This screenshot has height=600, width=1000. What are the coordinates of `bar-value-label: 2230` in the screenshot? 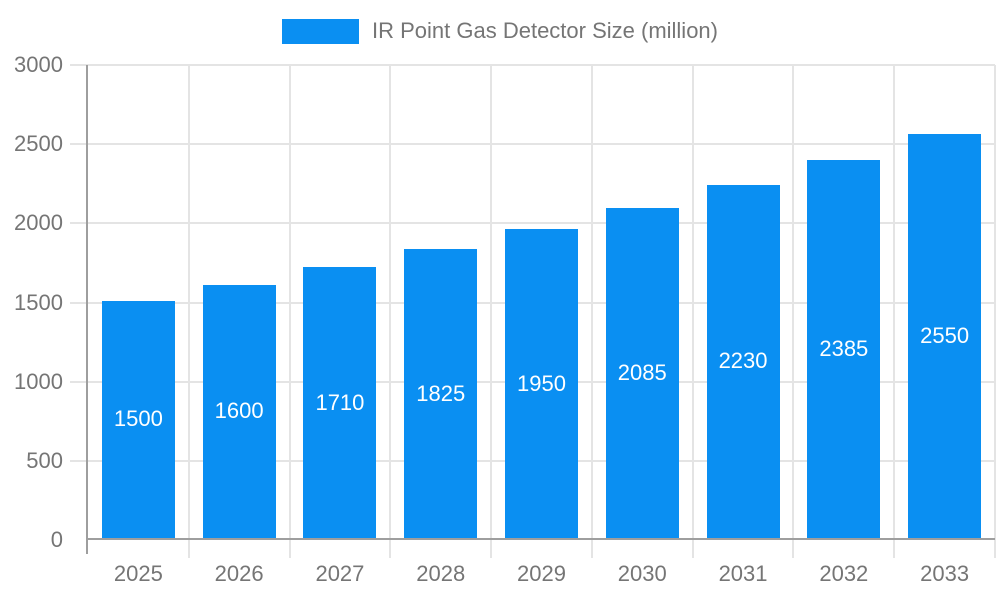 It's located at (743, 361).